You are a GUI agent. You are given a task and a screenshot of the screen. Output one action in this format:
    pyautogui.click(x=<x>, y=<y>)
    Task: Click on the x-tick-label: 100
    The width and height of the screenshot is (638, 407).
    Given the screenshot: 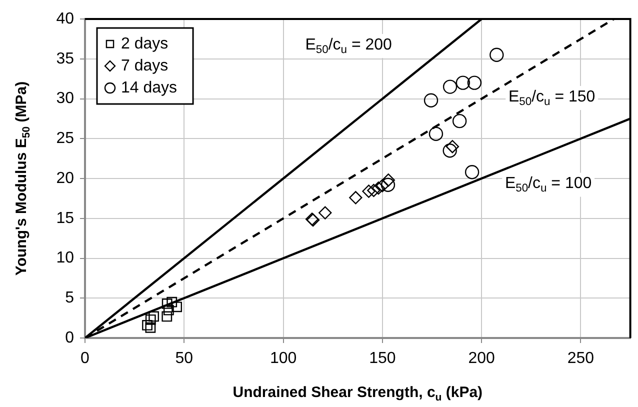 What is the action you would take?
    pyautogui.click(x=283, y=359)
    